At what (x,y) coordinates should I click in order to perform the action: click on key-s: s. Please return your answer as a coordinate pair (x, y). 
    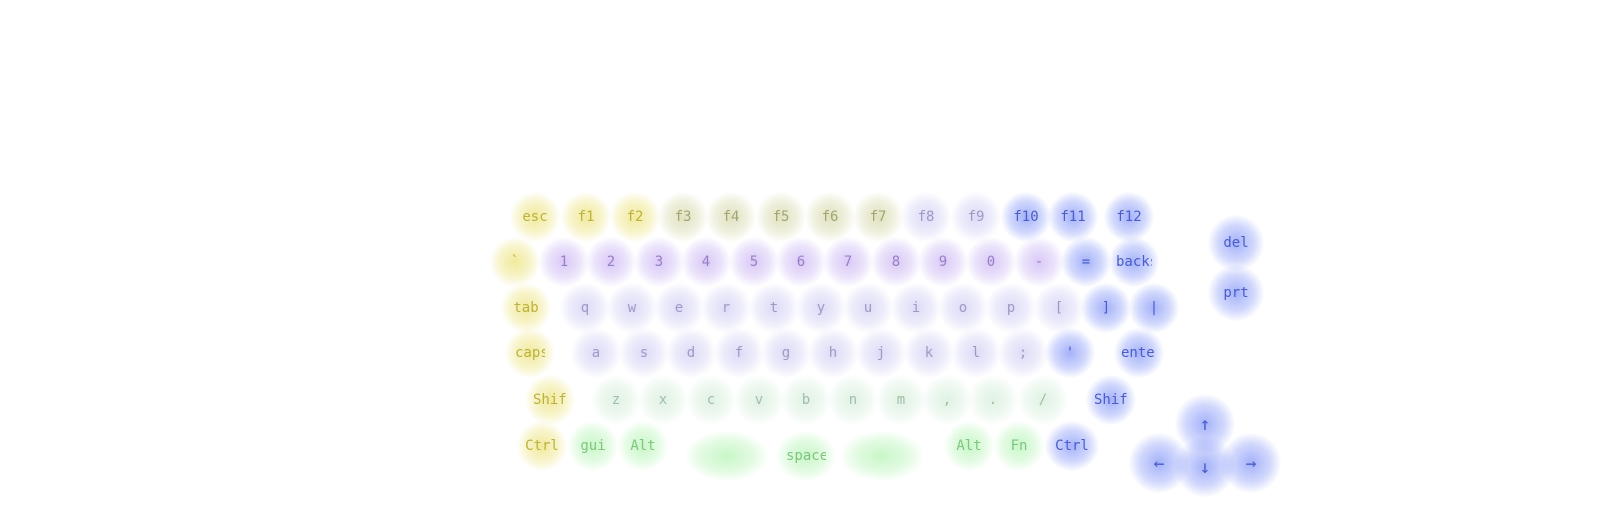
    Looking at the image, I should click on (644, 353).